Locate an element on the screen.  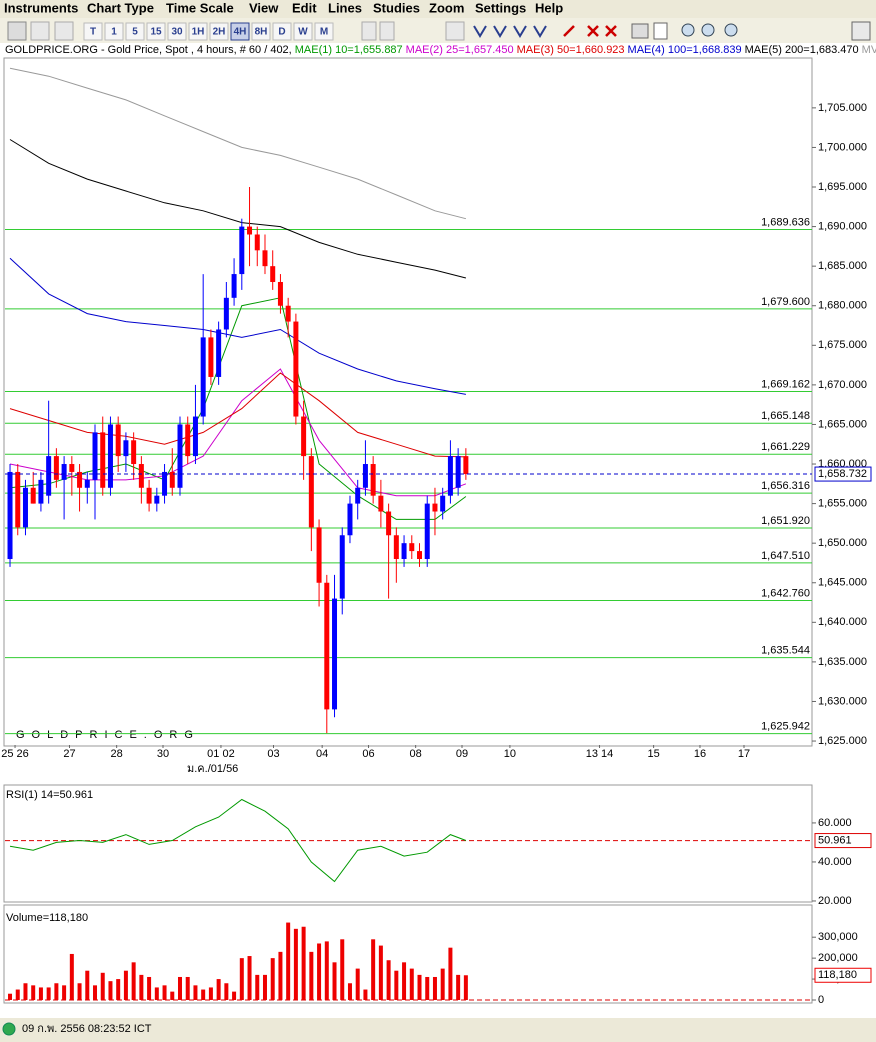
timeframe-label: W is located at coordinates (303, 32).